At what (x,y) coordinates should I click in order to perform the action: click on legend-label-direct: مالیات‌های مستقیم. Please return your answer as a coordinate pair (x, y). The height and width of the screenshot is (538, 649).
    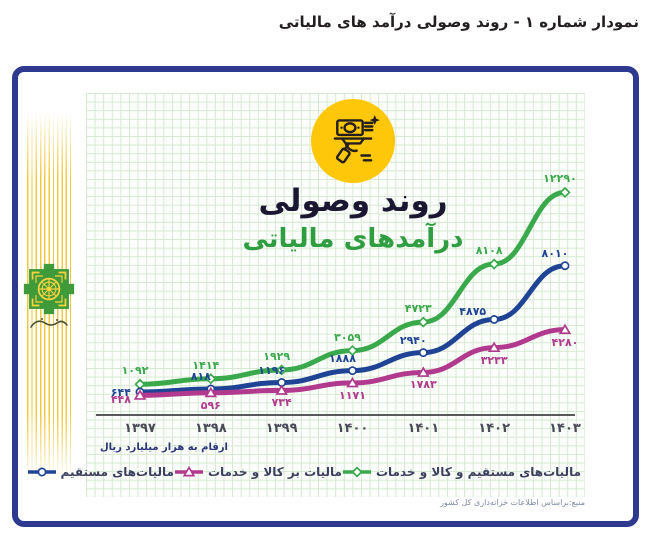
    Looking at the image, I should click on (117, 472).